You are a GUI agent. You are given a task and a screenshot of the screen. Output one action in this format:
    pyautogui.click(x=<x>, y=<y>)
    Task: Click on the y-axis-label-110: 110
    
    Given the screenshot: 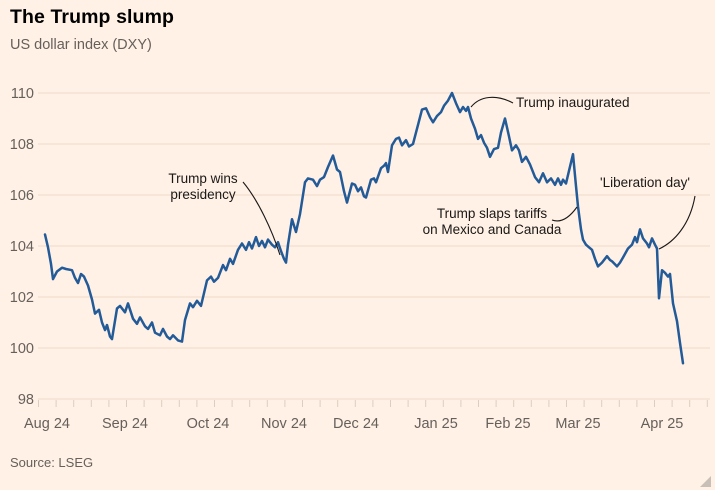 What is the action you would take?
    pyautogui.click(x=22, y=94)
    